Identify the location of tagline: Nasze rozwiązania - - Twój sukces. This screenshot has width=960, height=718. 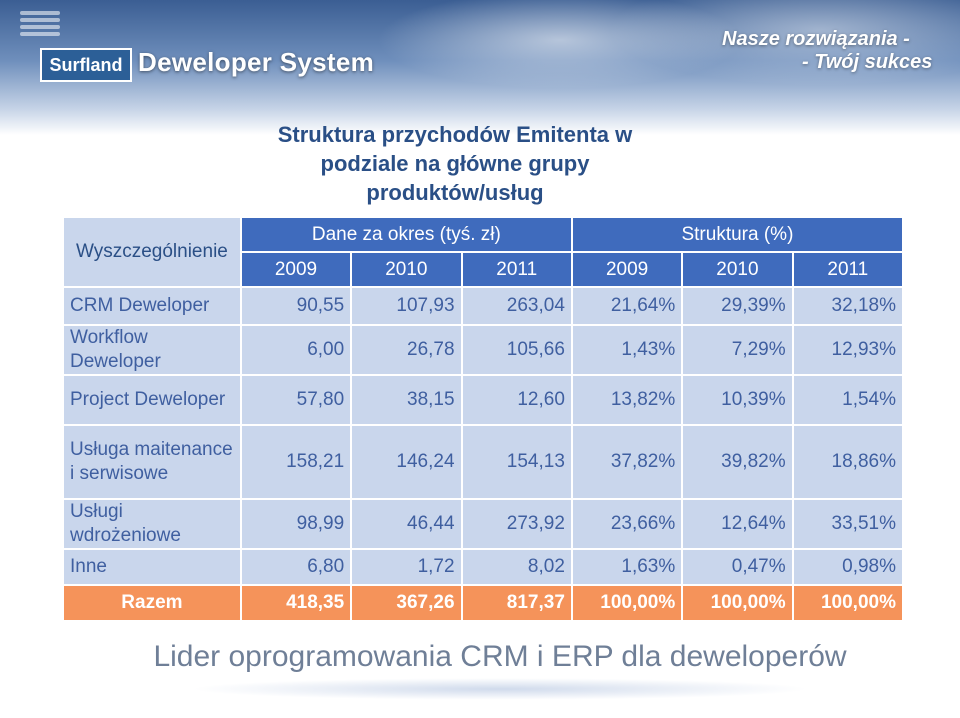
(837, 51).